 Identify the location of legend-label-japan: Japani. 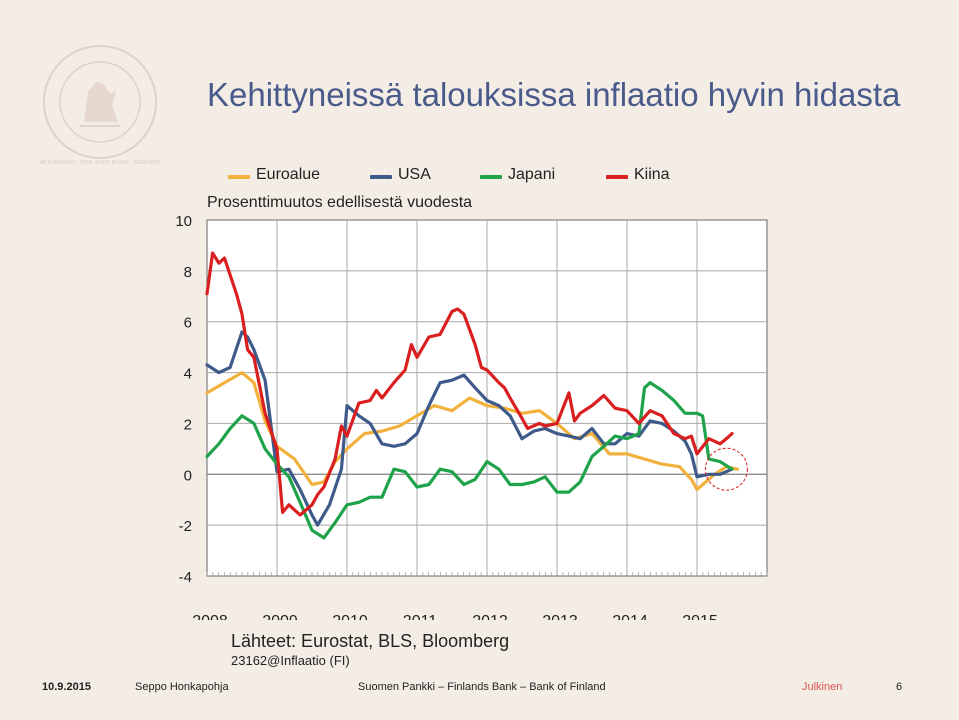
(532, 174).